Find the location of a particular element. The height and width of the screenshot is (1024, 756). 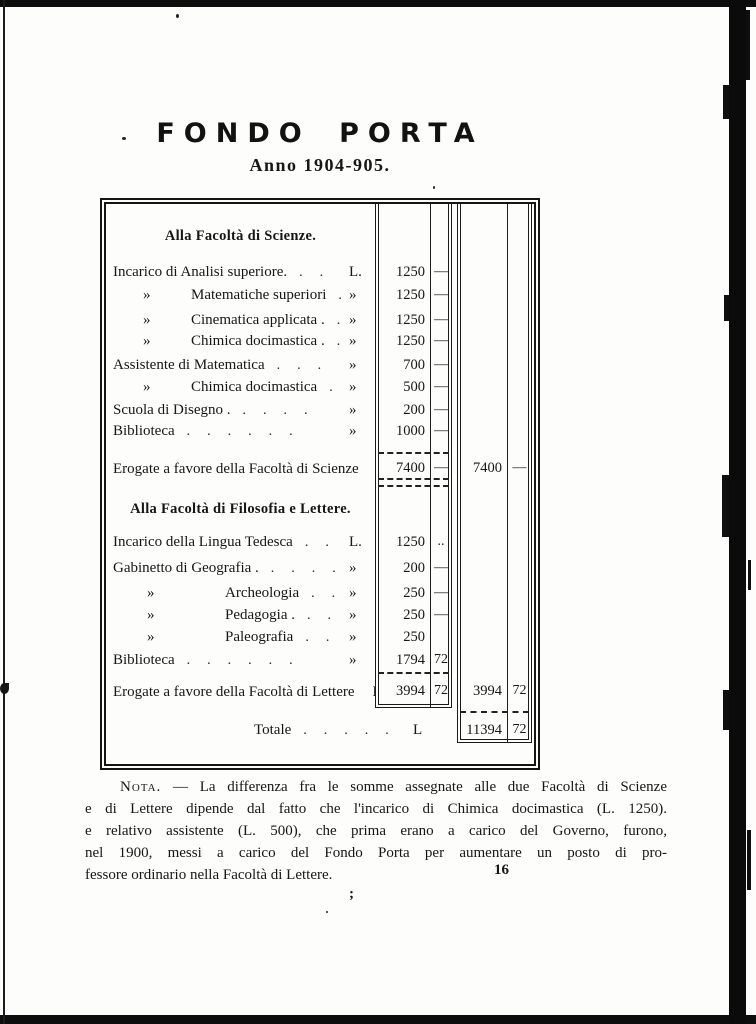

scan-edge-bottom is located at coordinates (378, 1019).